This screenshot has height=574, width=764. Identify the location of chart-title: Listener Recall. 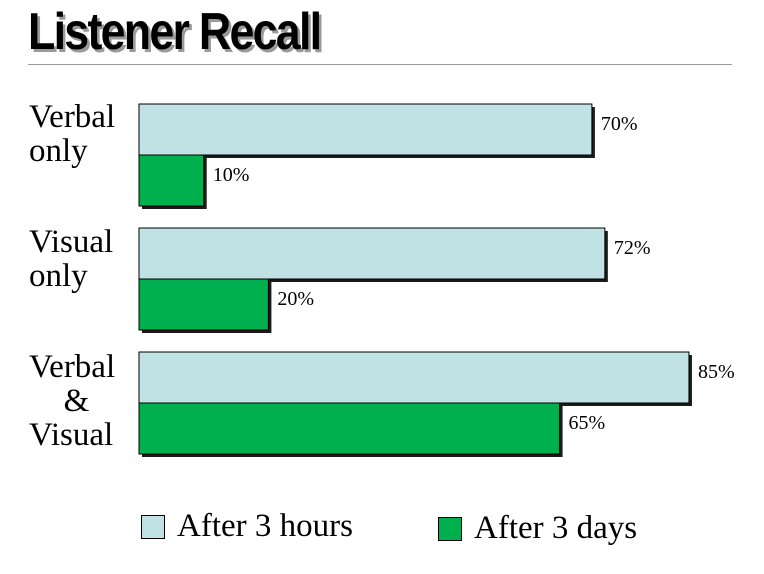
(175, 32).